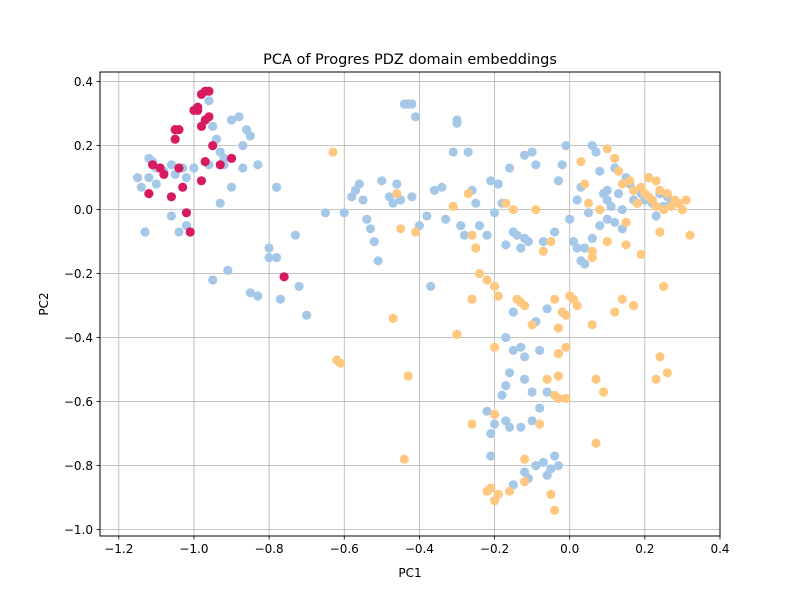 The image size is (800, 600). What do you see at coordinates (719, 549) in the screenshot?
I see `x-tick-label: 0.4` at bounding box center [719, 549].